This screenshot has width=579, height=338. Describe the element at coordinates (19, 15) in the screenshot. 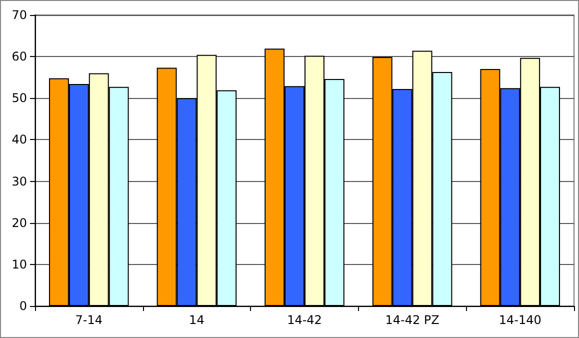

I see `y-tick-label: 70` at that location.